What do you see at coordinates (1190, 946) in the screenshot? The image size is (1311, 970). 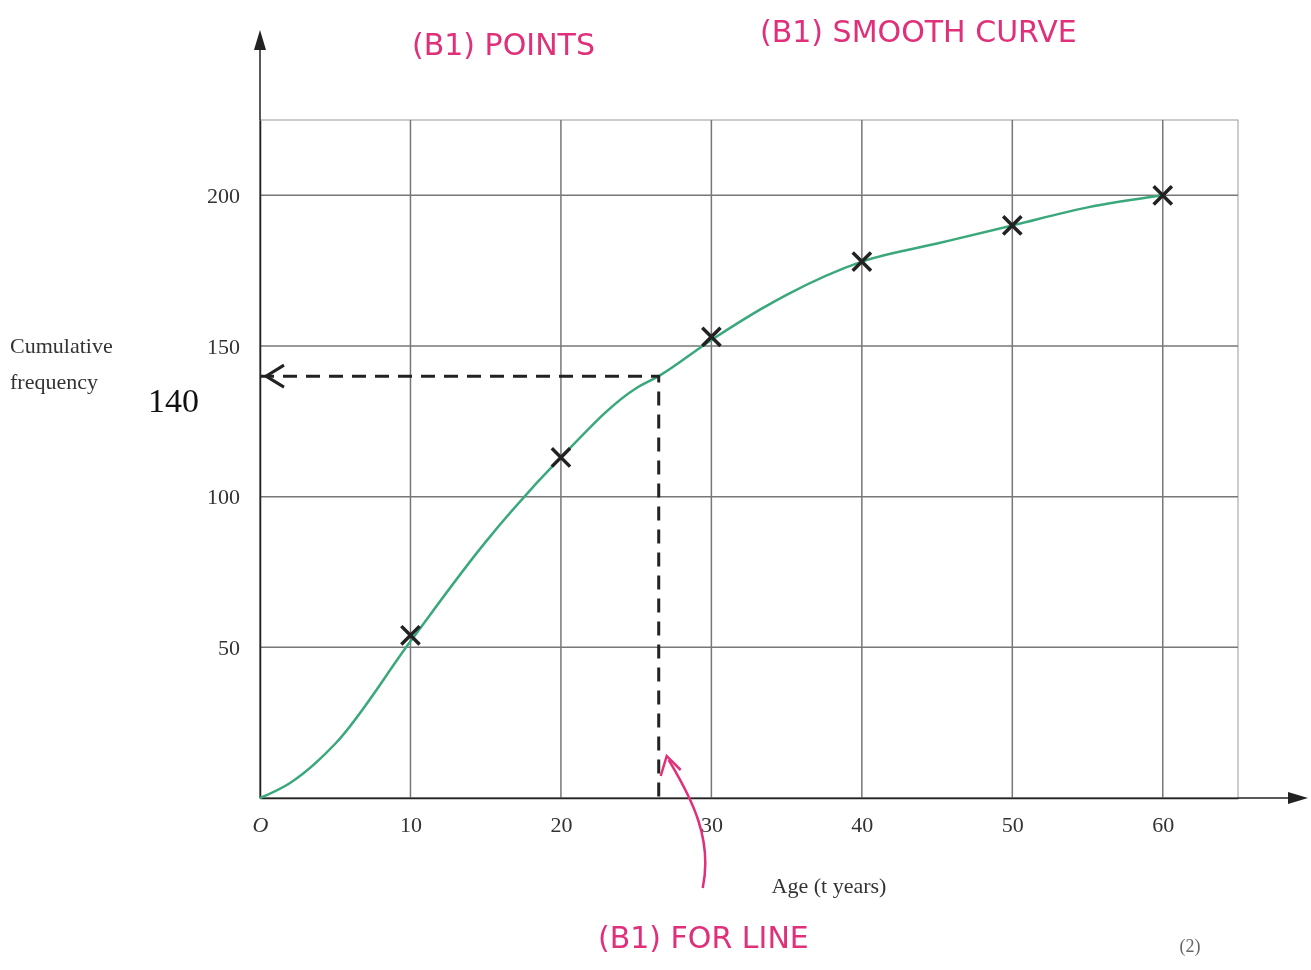 I see `text: (2)` at bounding box center [1190, 946].